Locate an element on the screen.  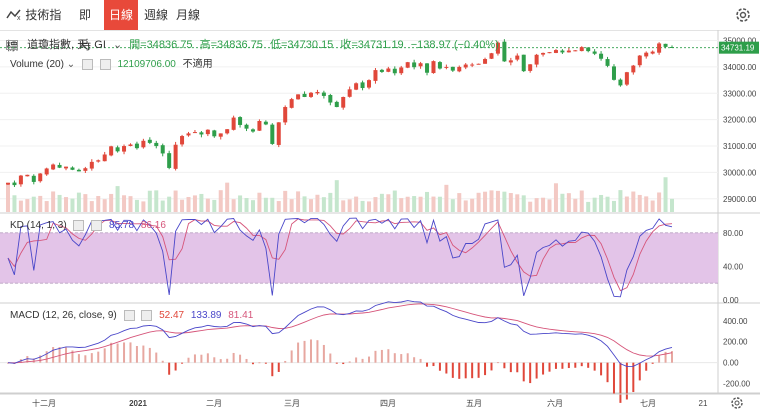
symbol-label: 道瓊指數, 天, GI is located at coordinates (66, 45).